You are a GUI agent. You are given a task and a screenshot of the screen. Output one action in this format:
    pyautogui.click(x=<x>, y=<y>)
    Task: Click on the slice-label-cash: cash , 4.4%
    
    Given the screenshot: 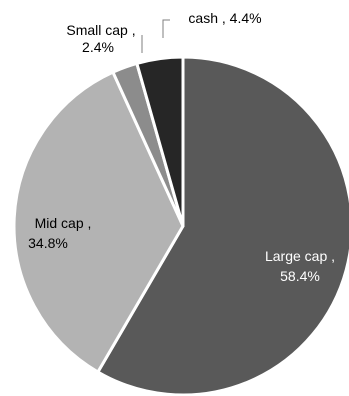 What is the action you would take?
    pyautogui.click(x=224, y=18)
    